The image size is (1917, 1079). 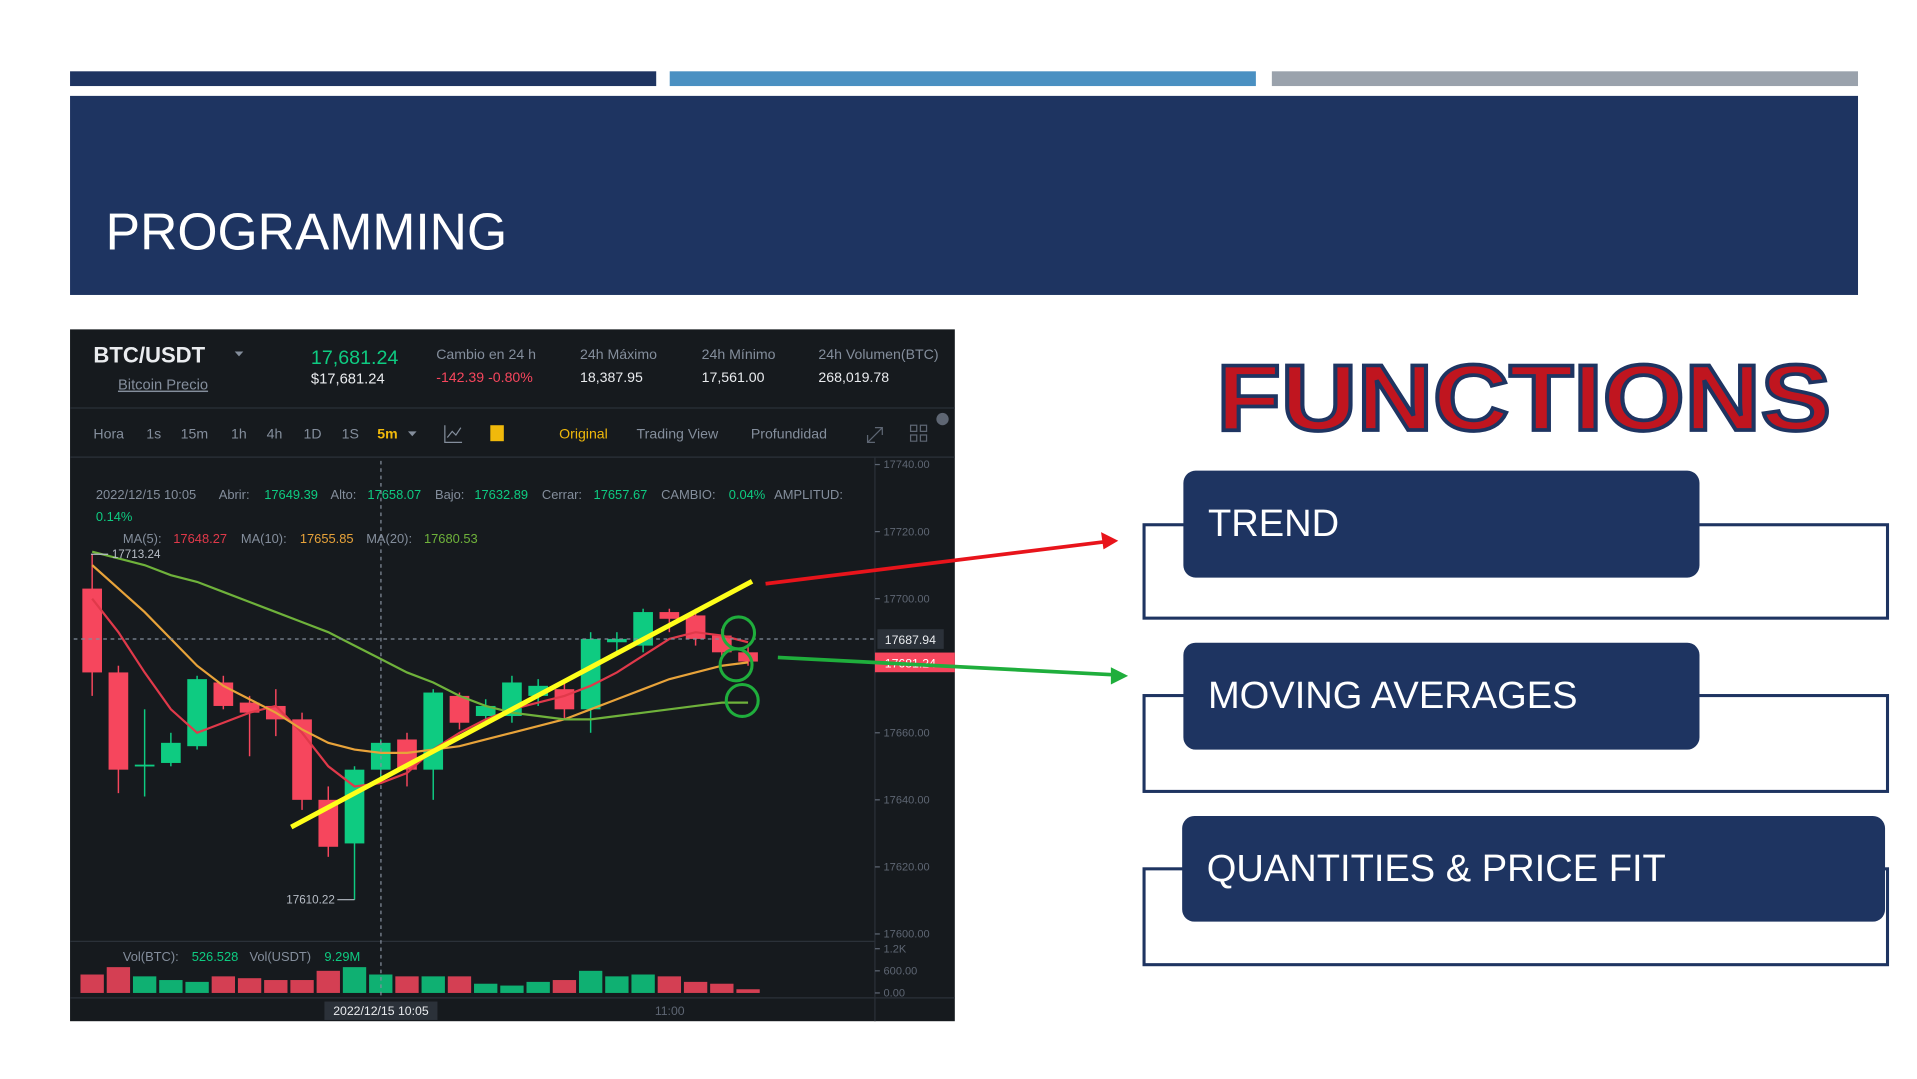 I want to click on stat-label: 24h Mínimo, so click(x=739, y=354).